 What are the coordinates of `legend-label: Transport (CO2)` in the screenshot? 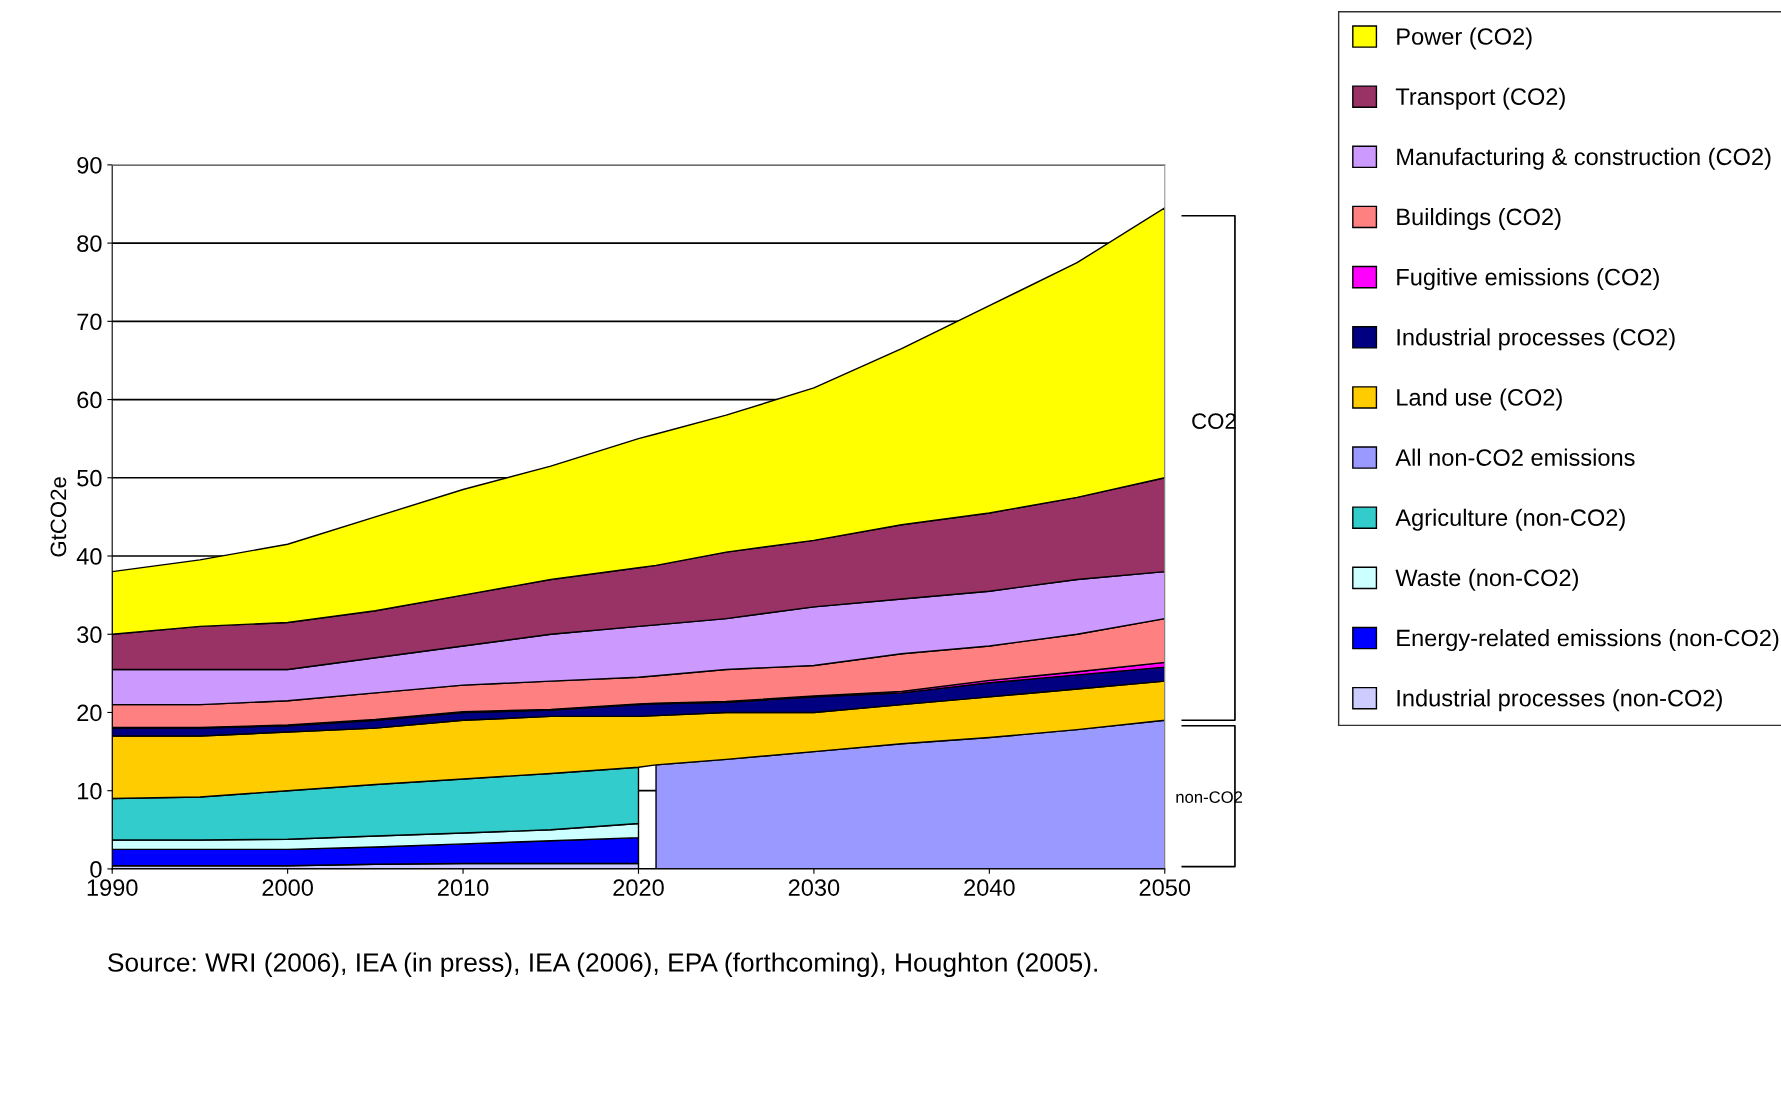 It's located at (1480, 98).